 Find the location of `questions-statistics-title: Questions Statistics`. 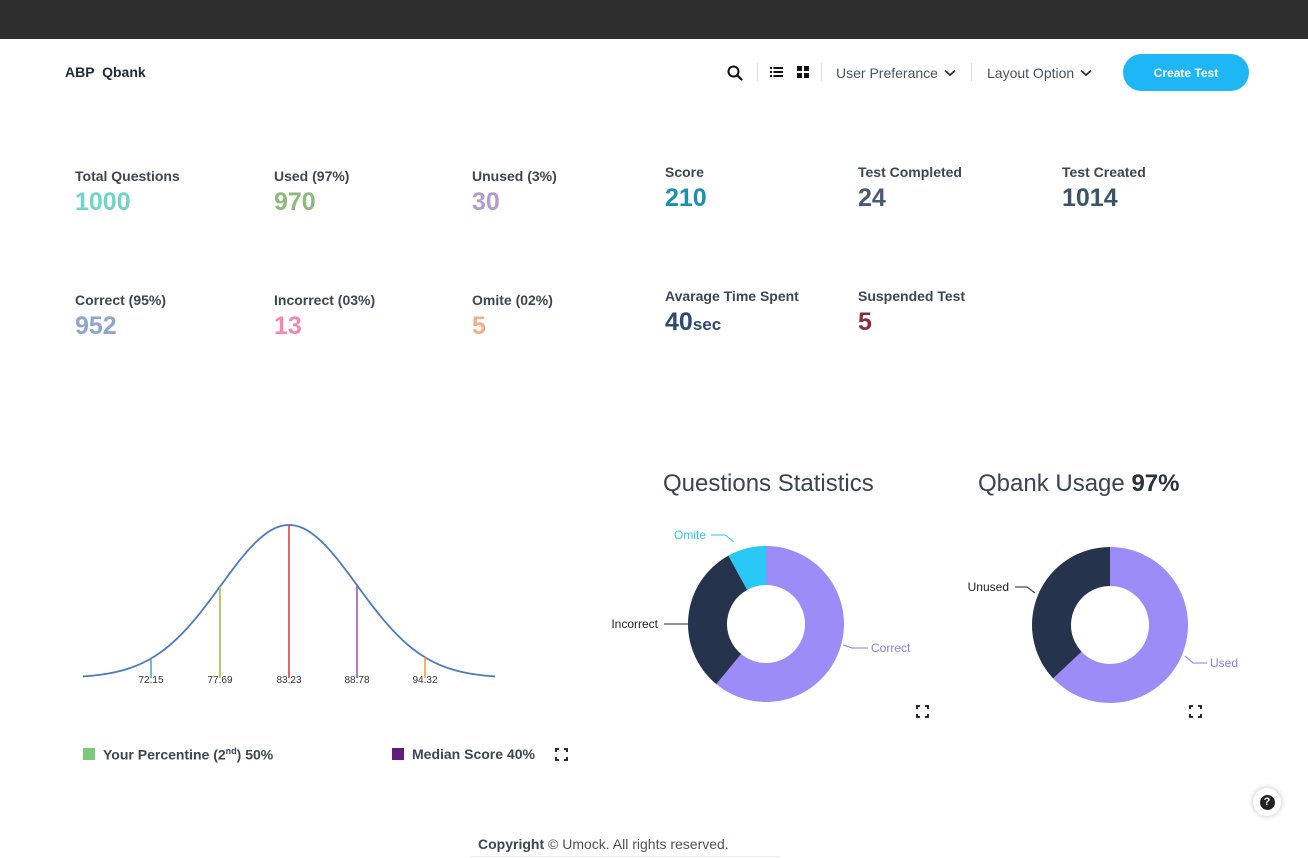

questions-statistics-title: Questions Statistics is located at coordinates (768, 483).